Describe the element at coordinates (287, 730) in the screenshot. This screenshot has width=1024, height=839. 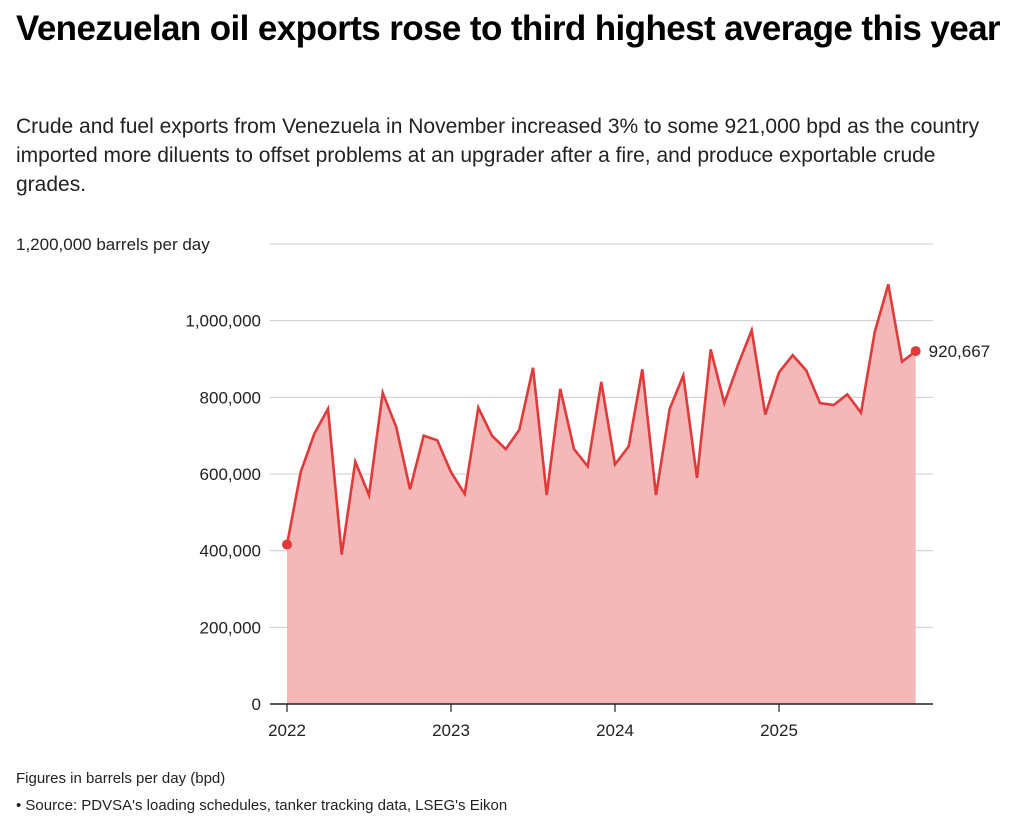
I see `x-tick-label: 2022` at that location.